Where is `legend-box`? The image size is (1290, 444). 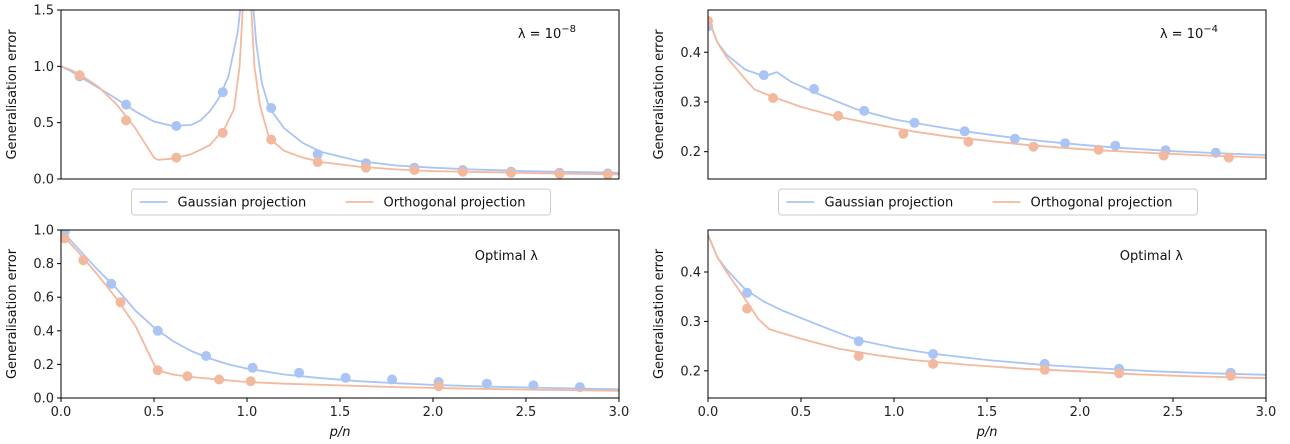 legend-box is located at coordinates (341, 202).